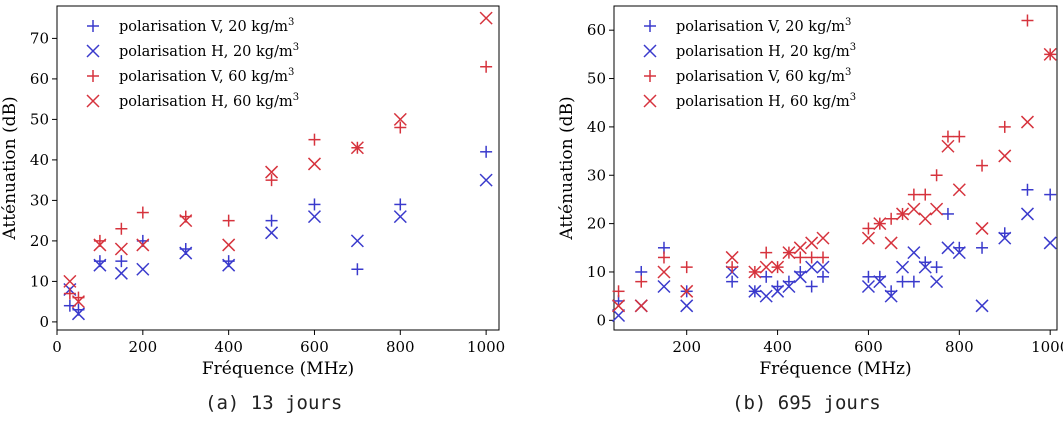 Image resolution: width=1063 pixels, height=432 pixels. Describe the element at coordinates (209, 51) in the screenshot. I see `legend-label: polarisation H, 20 kg/m3` at that location.